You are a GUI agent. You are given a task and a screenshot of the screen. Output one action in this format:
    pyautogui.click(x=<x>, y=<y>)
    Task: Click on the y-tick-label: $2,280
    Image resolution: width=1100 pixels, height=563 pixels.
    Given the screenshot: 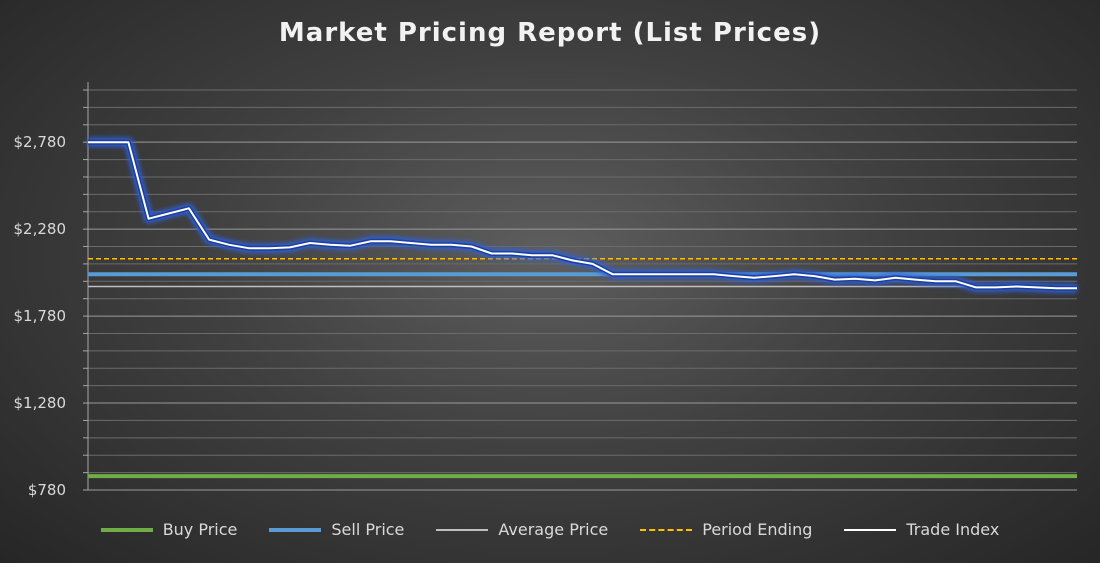 What is the action you would take?
    pyautogui.click(x=40, y=229)
    